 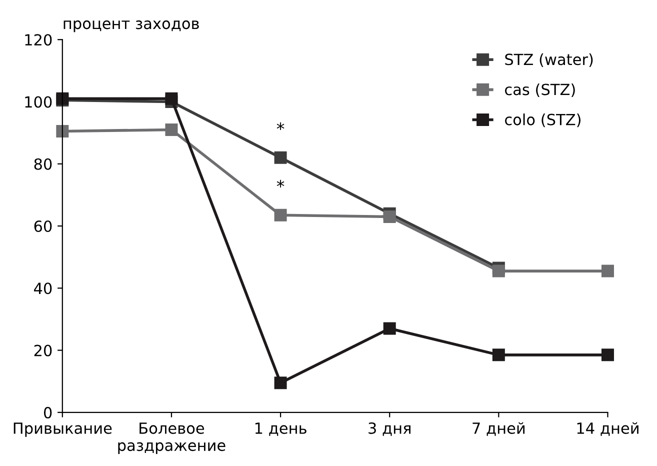 What do you see at coordinates (43, 288) in the screenshot?
I see `y-tick-label: 40` at bounding box center [43, 288].